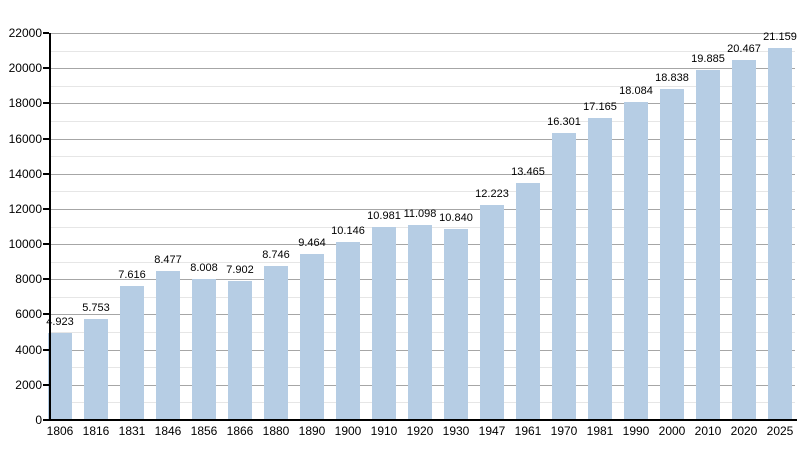  What do you see at coordinates (528, 172) in the screenshot?
I see `bar-value-label: 13.465` at bounding box center [528, 172].